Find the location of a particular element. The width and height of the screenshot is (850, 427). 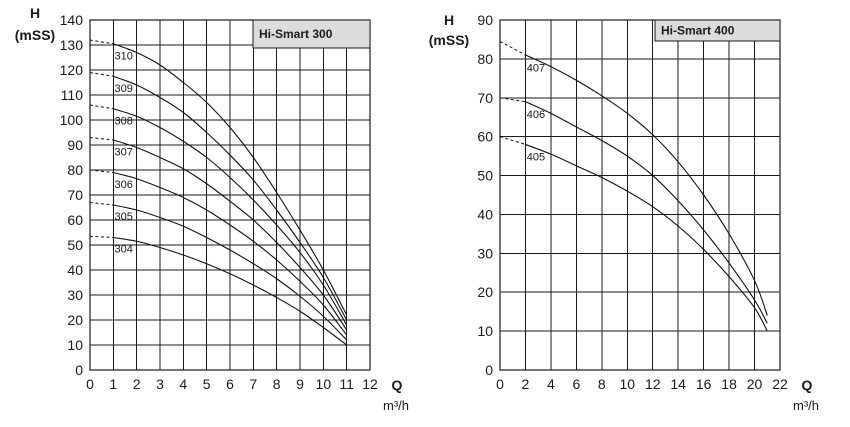

x-tick-label: 8 is located at coordinates (602, 384).